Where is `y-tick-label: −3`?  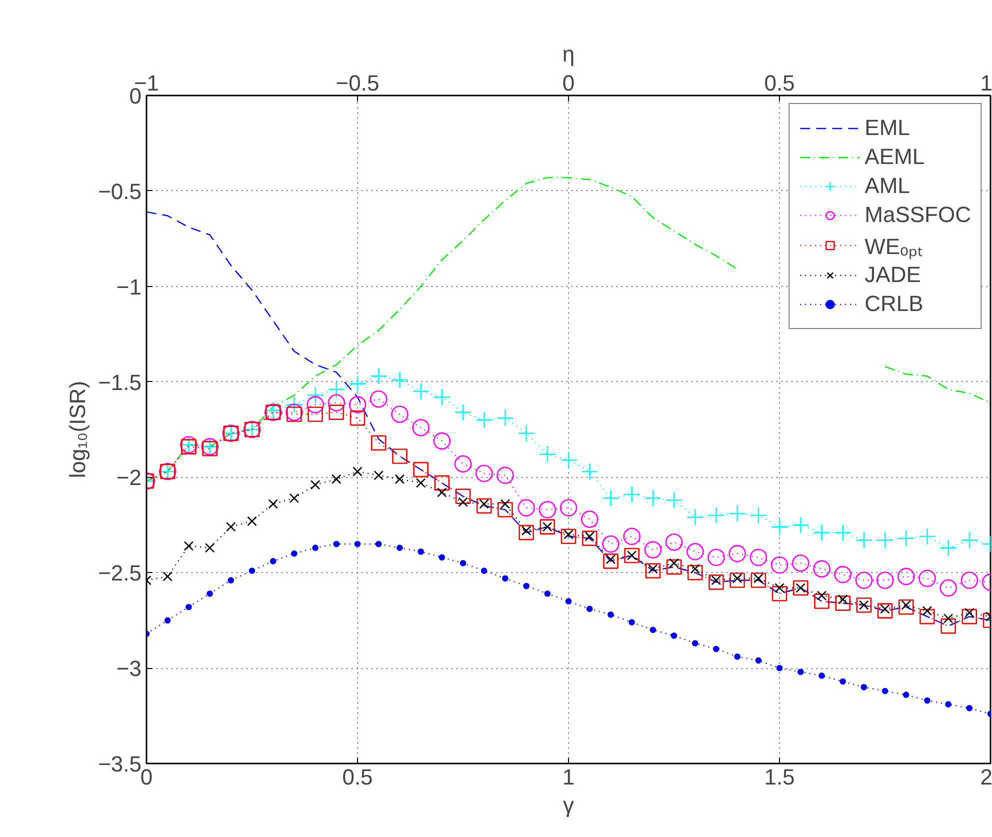
y-tick-label: −3 is located at coordinates (129, 669).